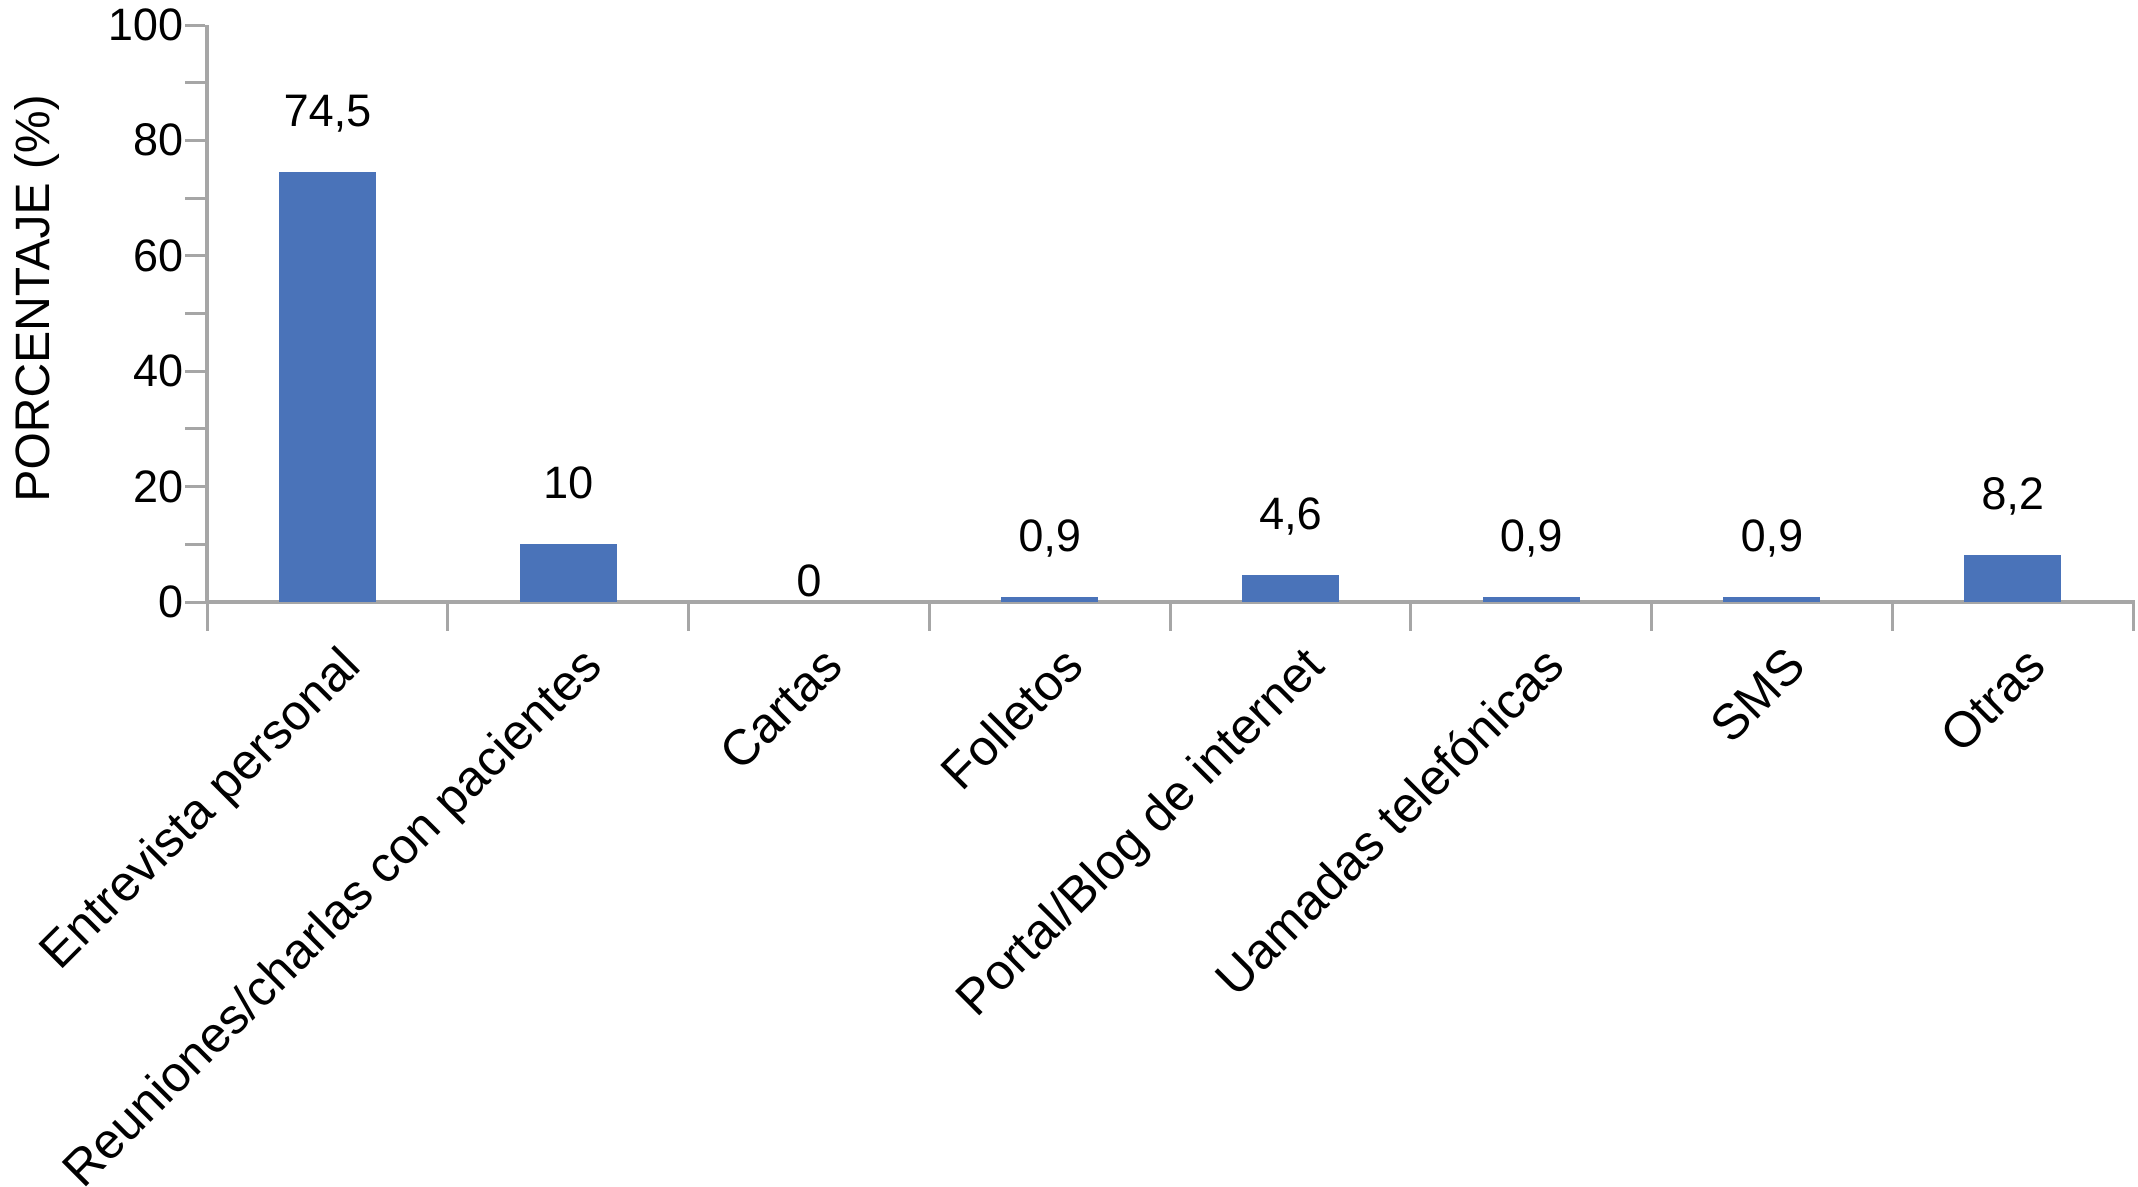  What do you see at coordinates (1290, 513) in the screenshot?
I see `bar-value-label: 4,6` at bounding box center [1290, 513].